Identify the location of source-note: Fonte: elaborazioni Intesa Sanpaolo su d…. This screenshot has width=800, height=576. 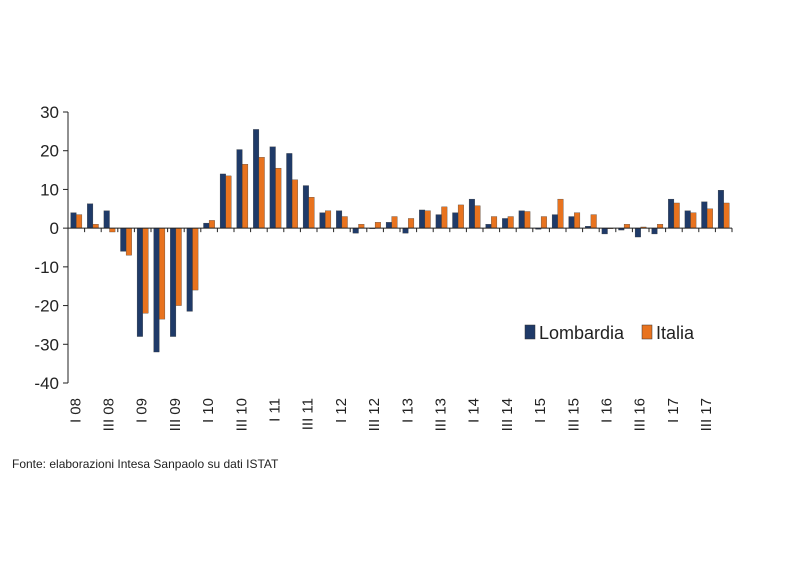
(145, 464).